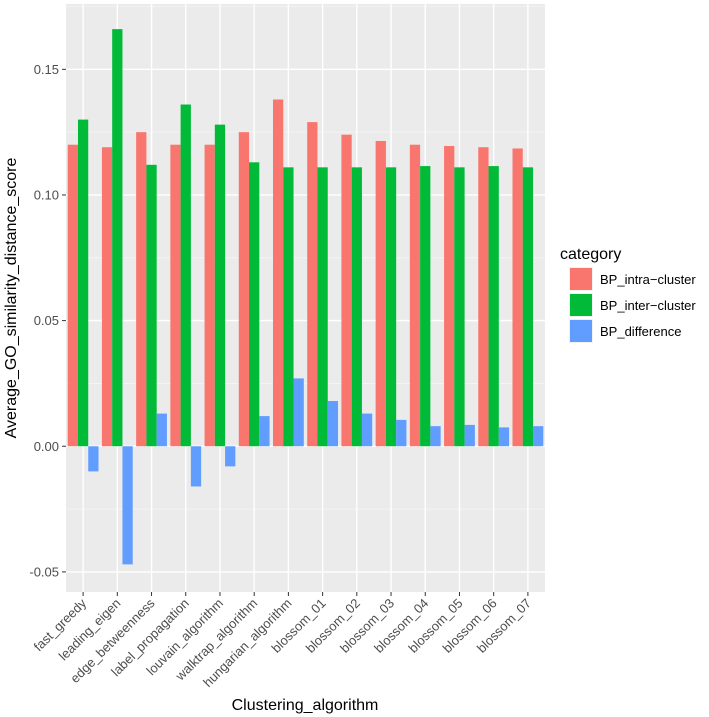  What do you see at coordinates (44, 571) in the screenshot?
I see `y-tick-label: -0.05` at bounding box center [44, 571].